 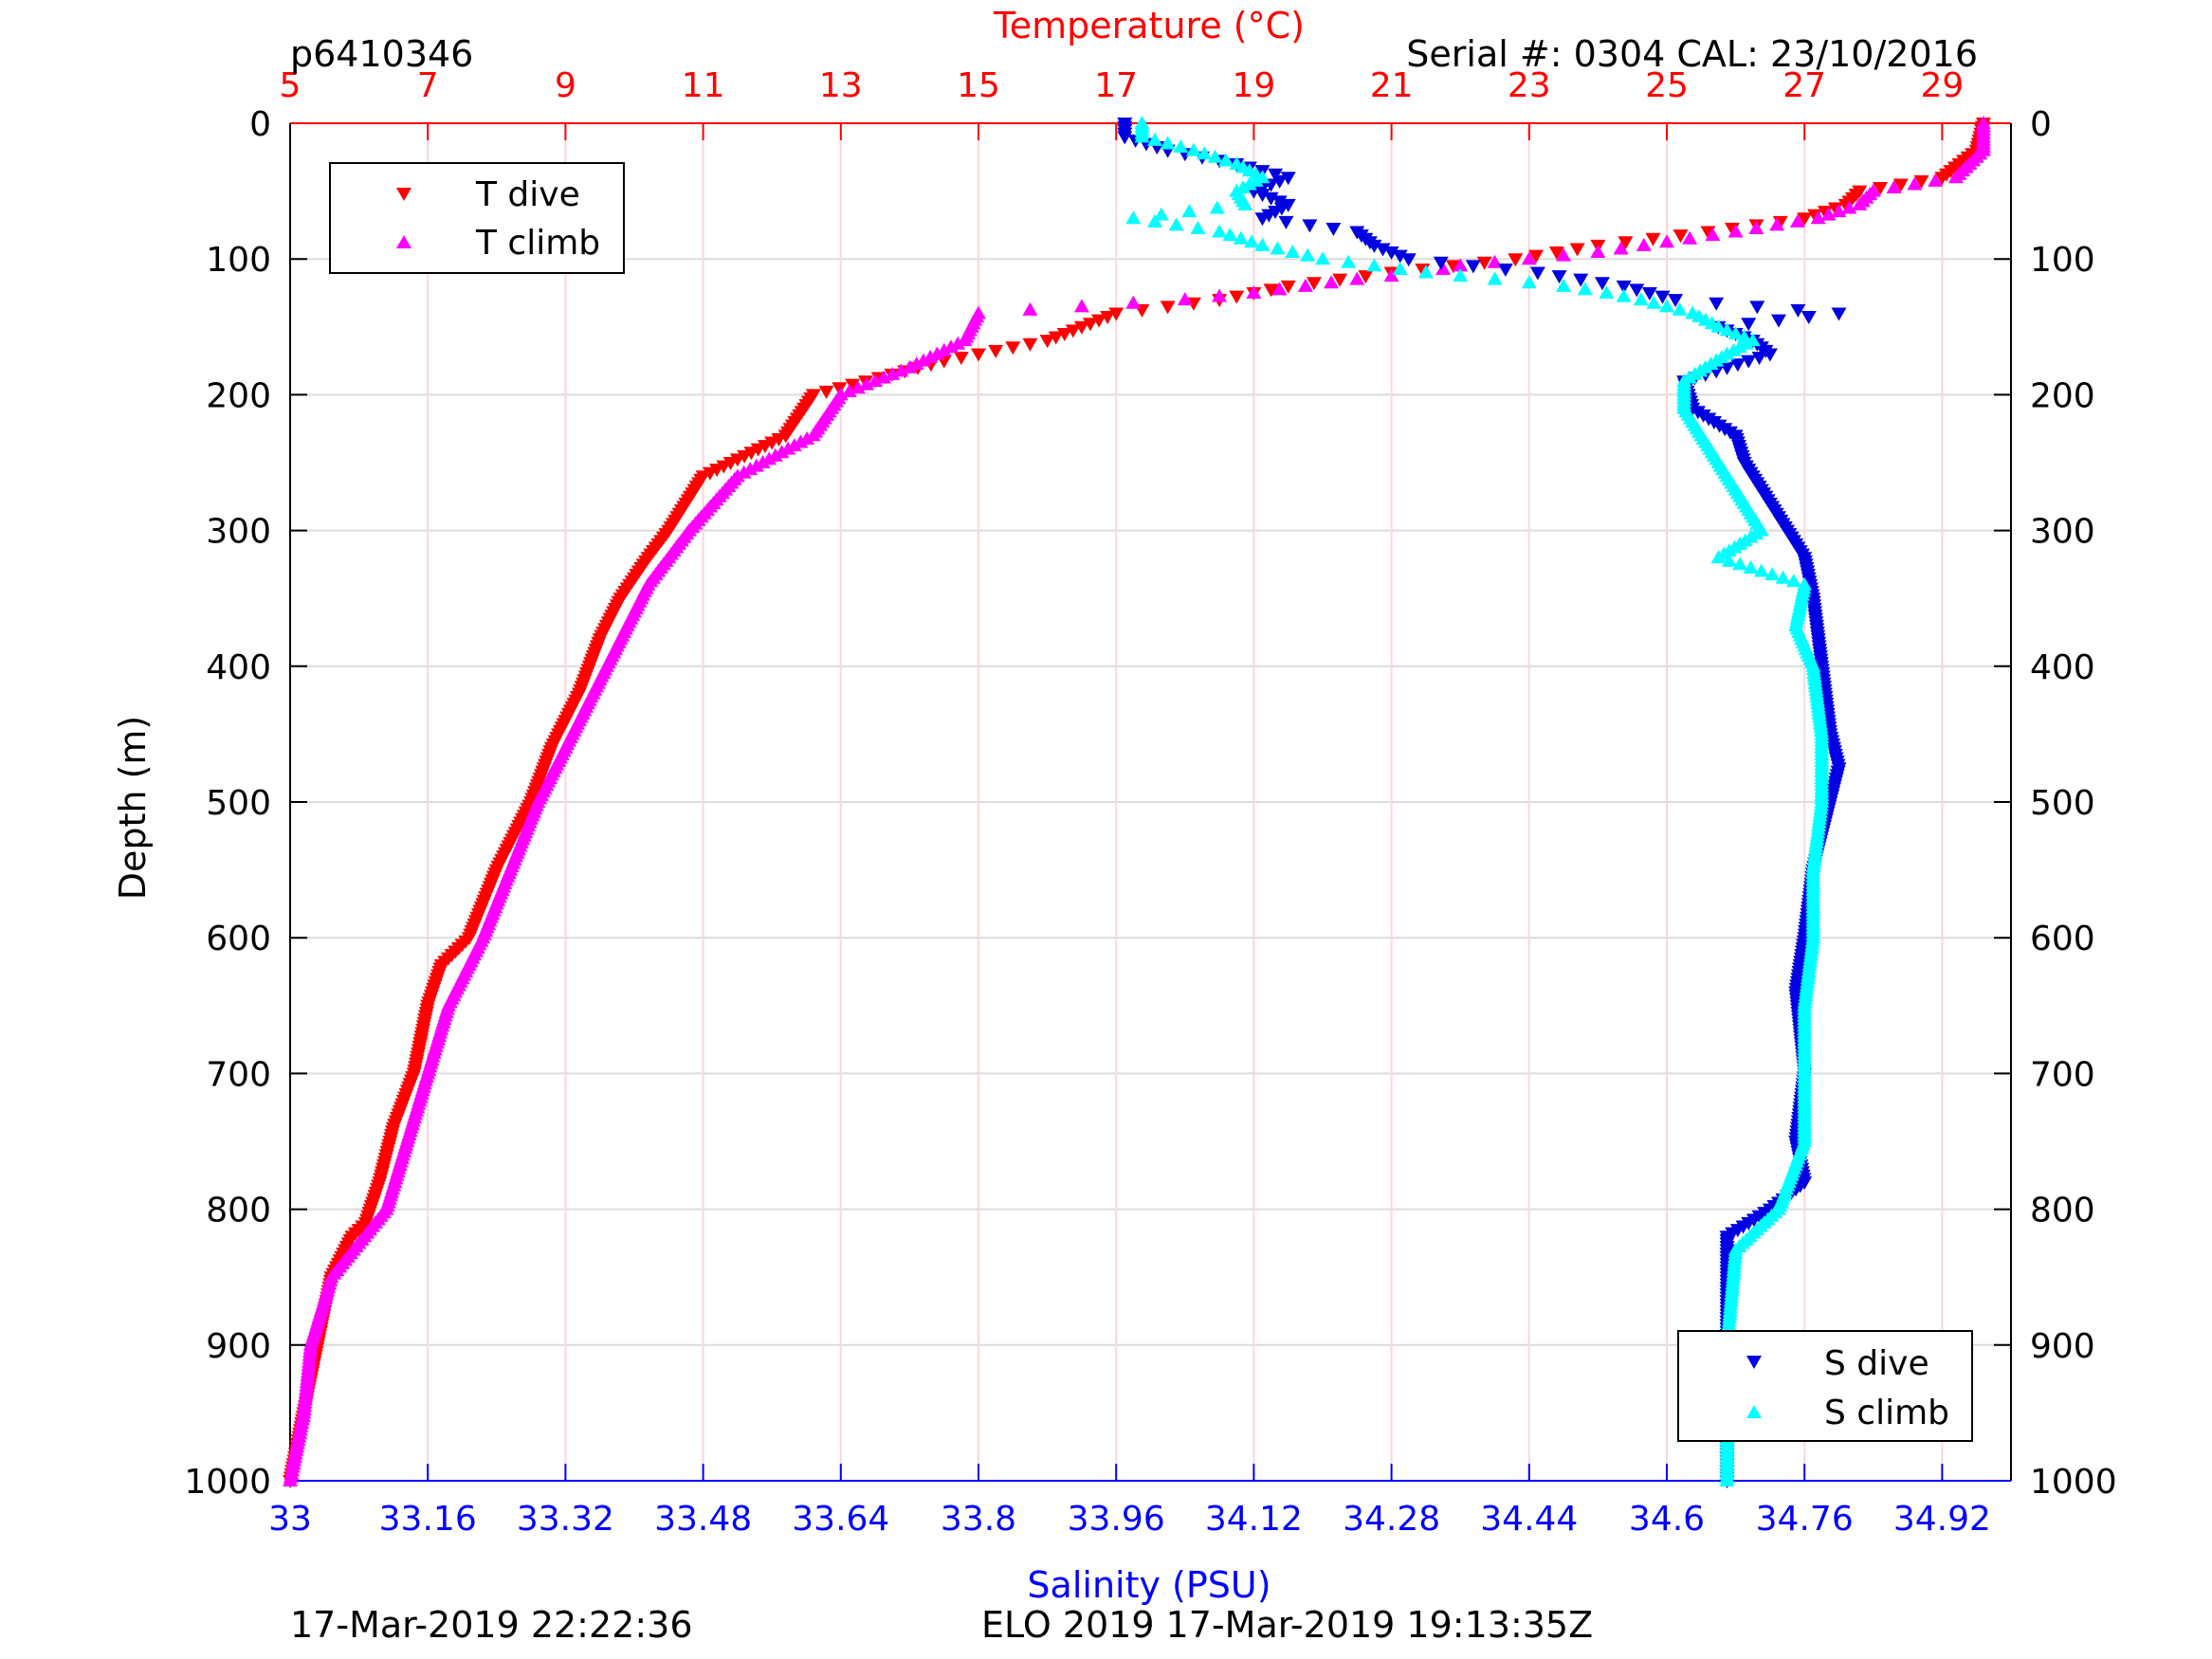 I want to click on depth-tick-label-right: 500, so click(x=2062, y=803).